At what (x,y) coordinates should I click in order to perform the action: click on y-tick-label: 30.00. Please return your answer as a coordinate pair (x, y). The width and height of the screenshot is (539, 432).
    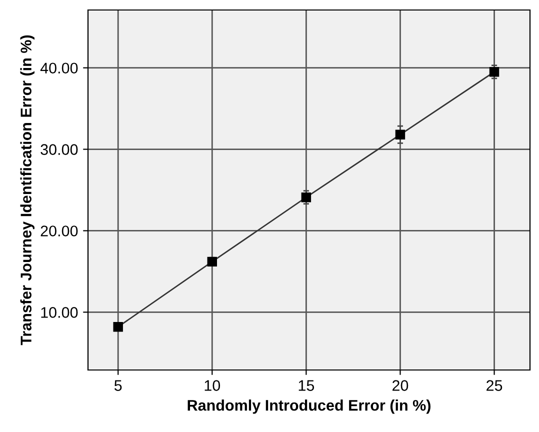
    Looking at the image, I should click on (59, 149).